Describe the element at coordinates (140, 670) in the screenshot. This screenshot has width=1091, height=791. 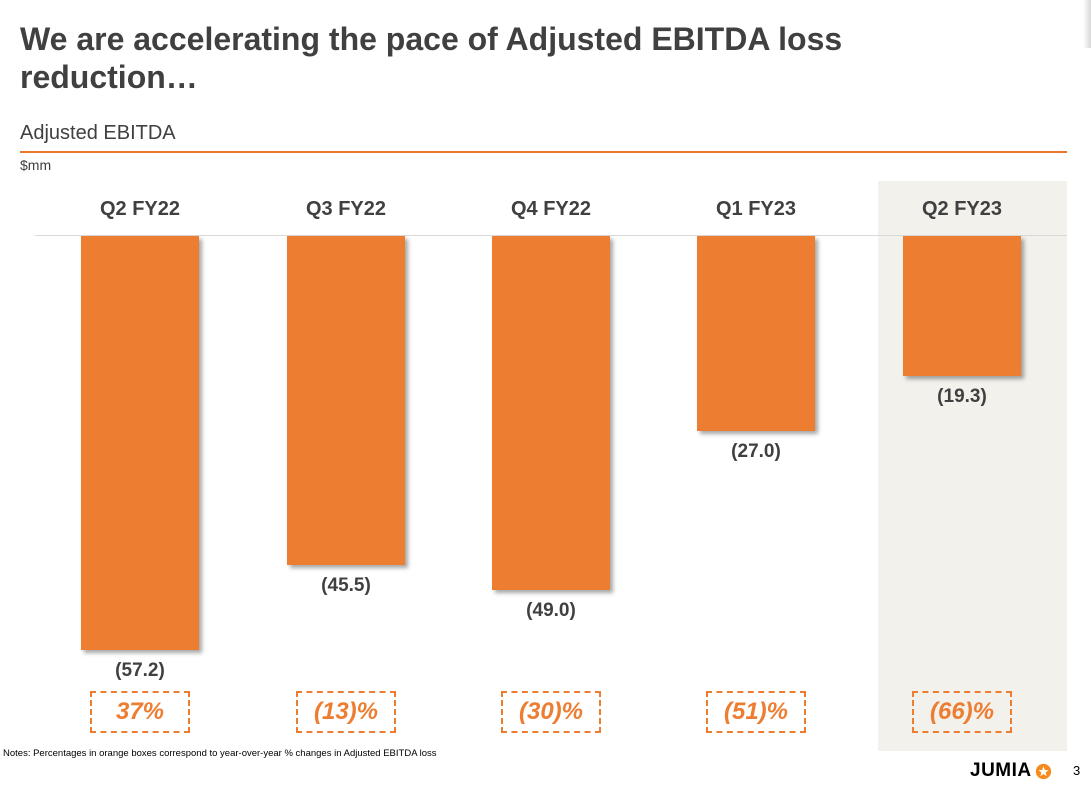
I see `data-label: (57.2)` at that location.